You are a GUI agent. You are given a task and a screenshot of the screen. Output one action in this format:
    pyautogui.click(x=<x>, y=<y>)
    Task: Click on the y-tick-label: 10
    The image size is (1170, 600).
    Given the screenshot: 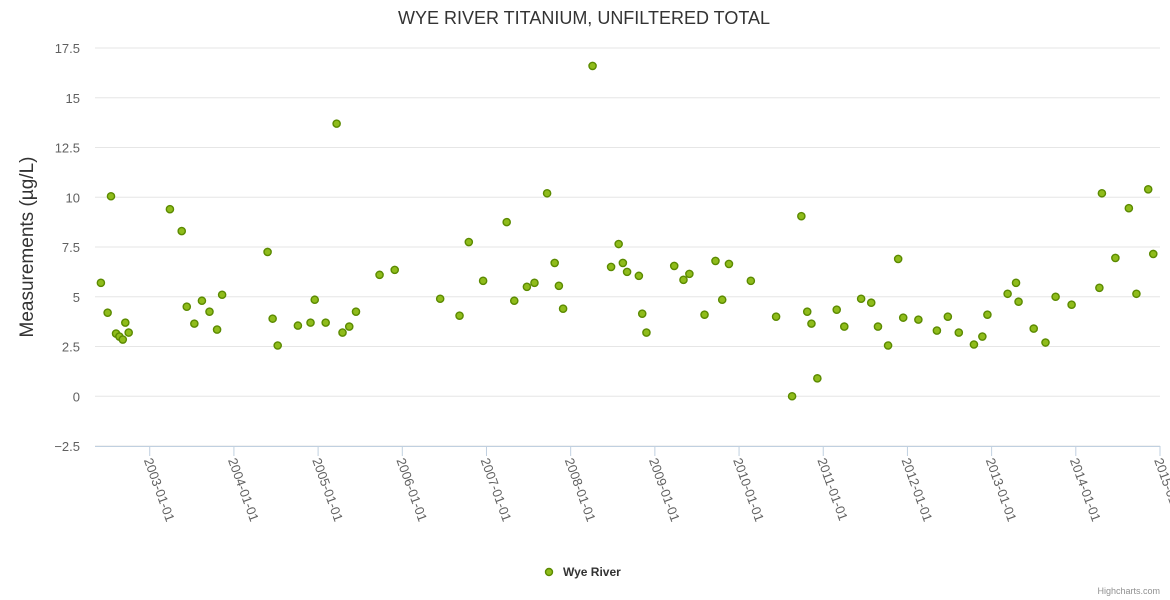 What is the action you would take?
    pyautogui.click(x=73, y=197)
    